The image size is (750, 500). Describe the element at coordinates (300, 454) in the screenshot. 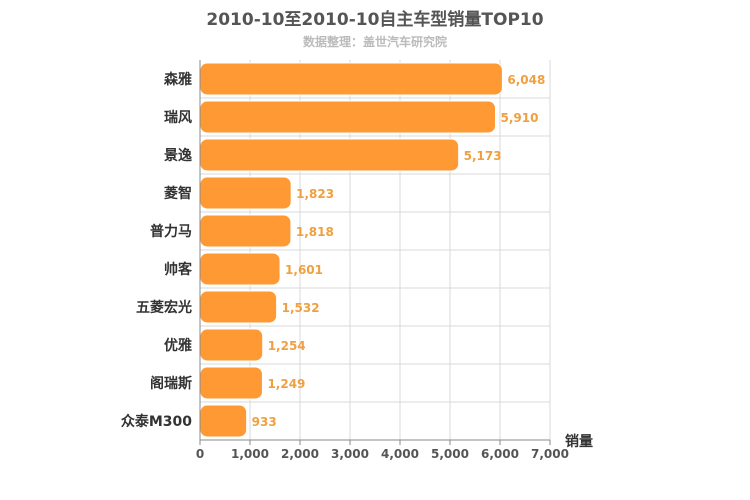

I see `x-tick-label: 2,000` at that location.